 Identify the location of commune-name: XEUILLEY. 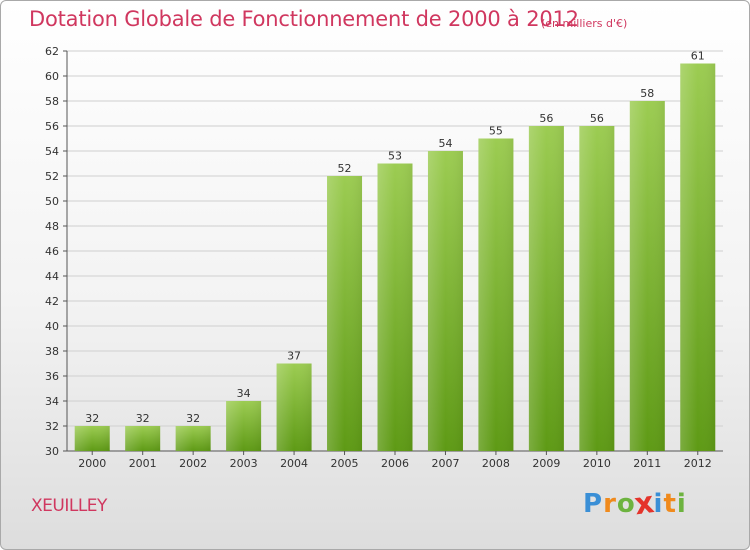
(69, 506).